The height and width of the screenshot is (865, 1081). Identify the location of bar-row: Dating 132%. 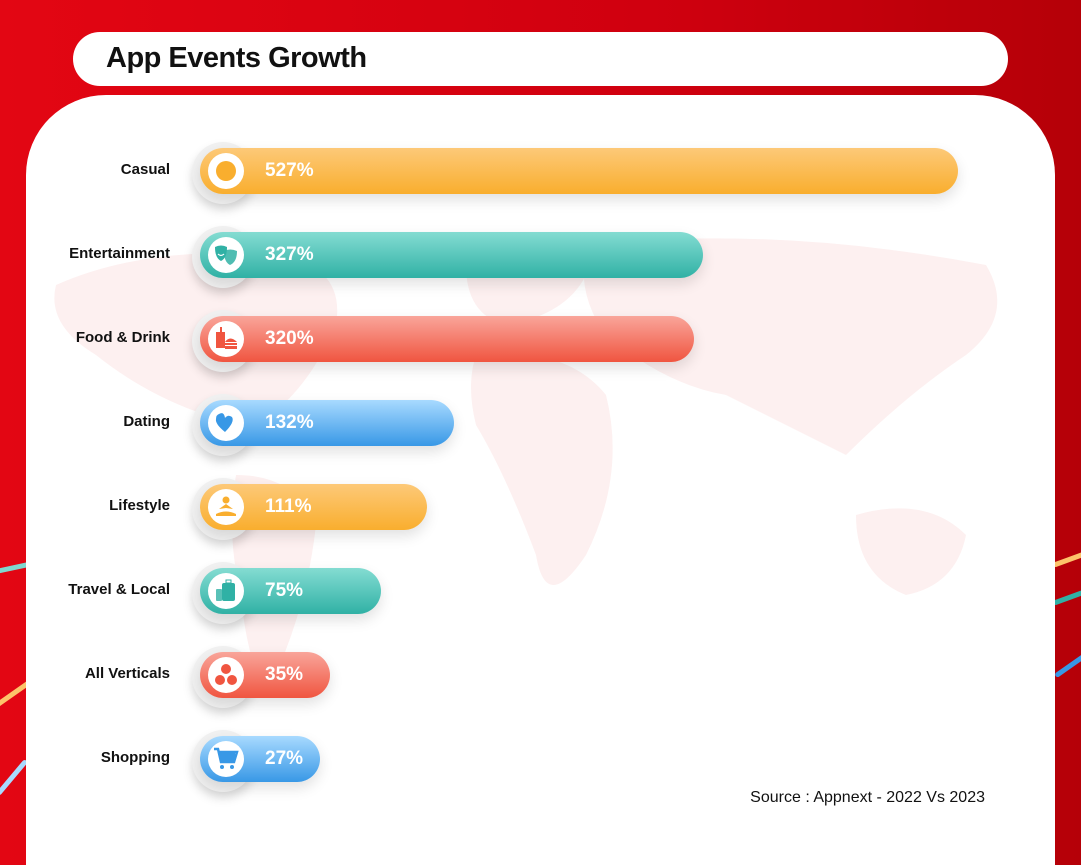
(540, 425).